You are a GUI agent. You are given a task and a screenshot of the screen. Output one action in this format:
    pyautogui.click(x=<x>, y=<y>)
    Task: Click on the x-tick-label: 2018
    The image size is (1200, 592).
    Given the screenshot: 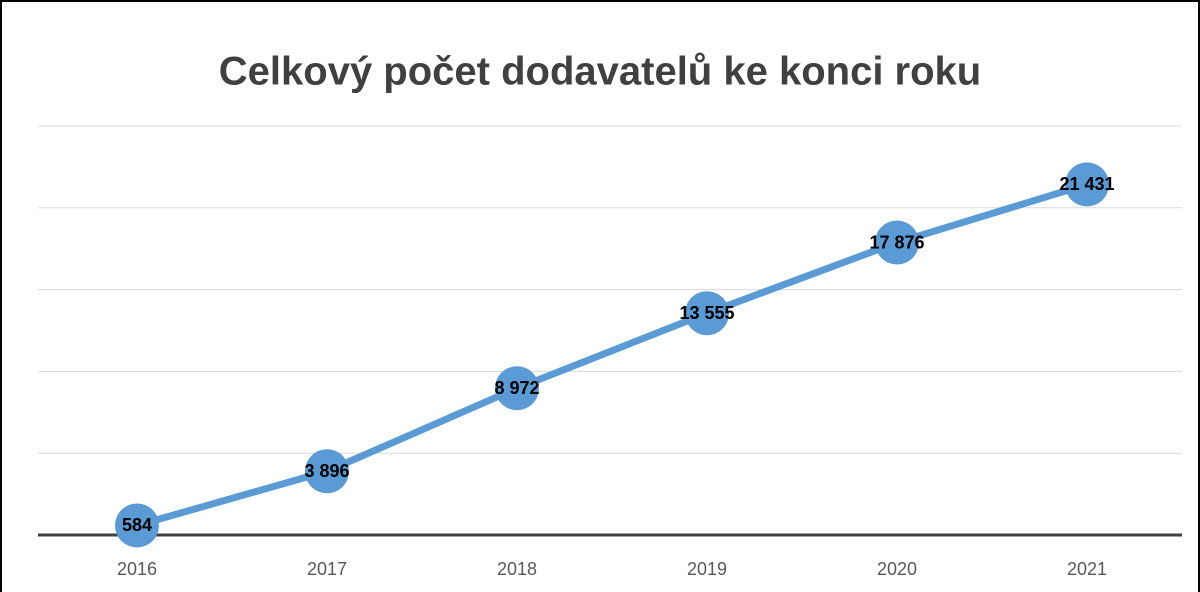 What is the action you would take?
    pyautogui.click(x=517, y=569)
    